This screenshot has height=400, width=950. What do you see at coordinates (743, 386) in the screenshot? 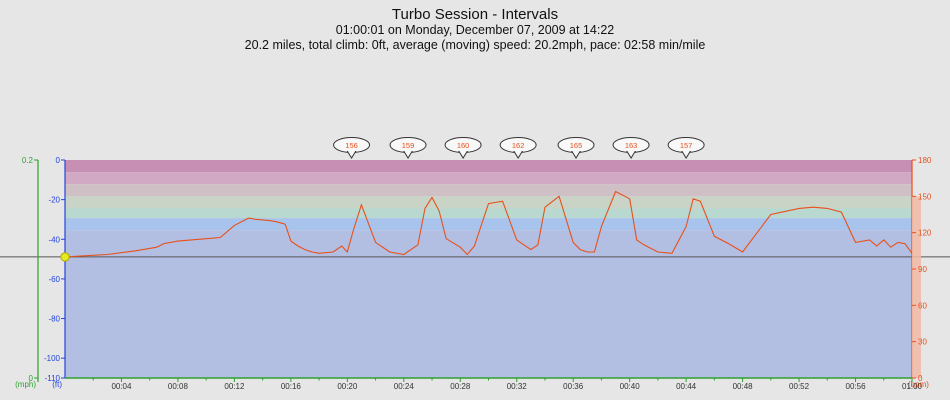
I see `time-tick-label: 00:48` at bounding box center [743, 386].